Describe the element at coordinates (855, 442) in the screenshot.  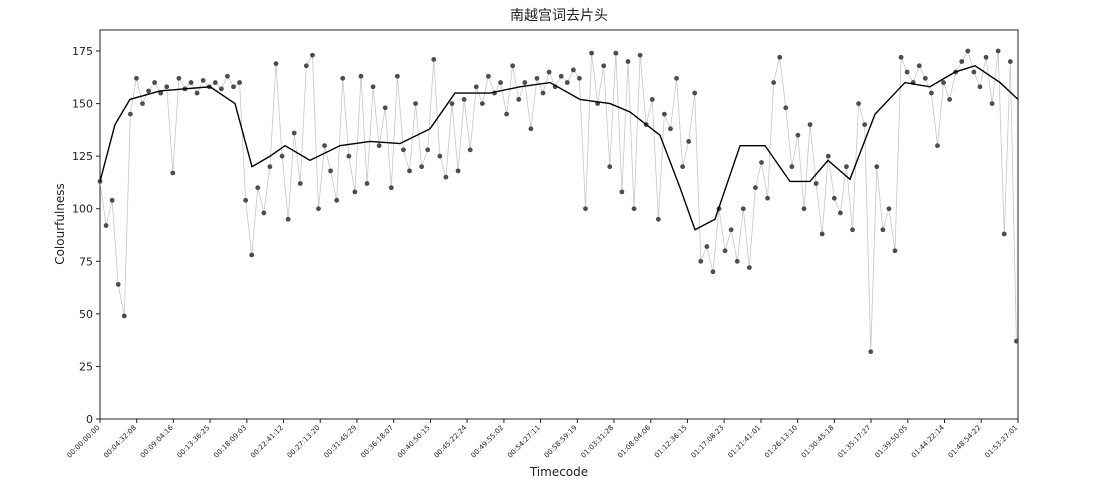
I see `x-tick-label: 01:35:17:27` at that location.